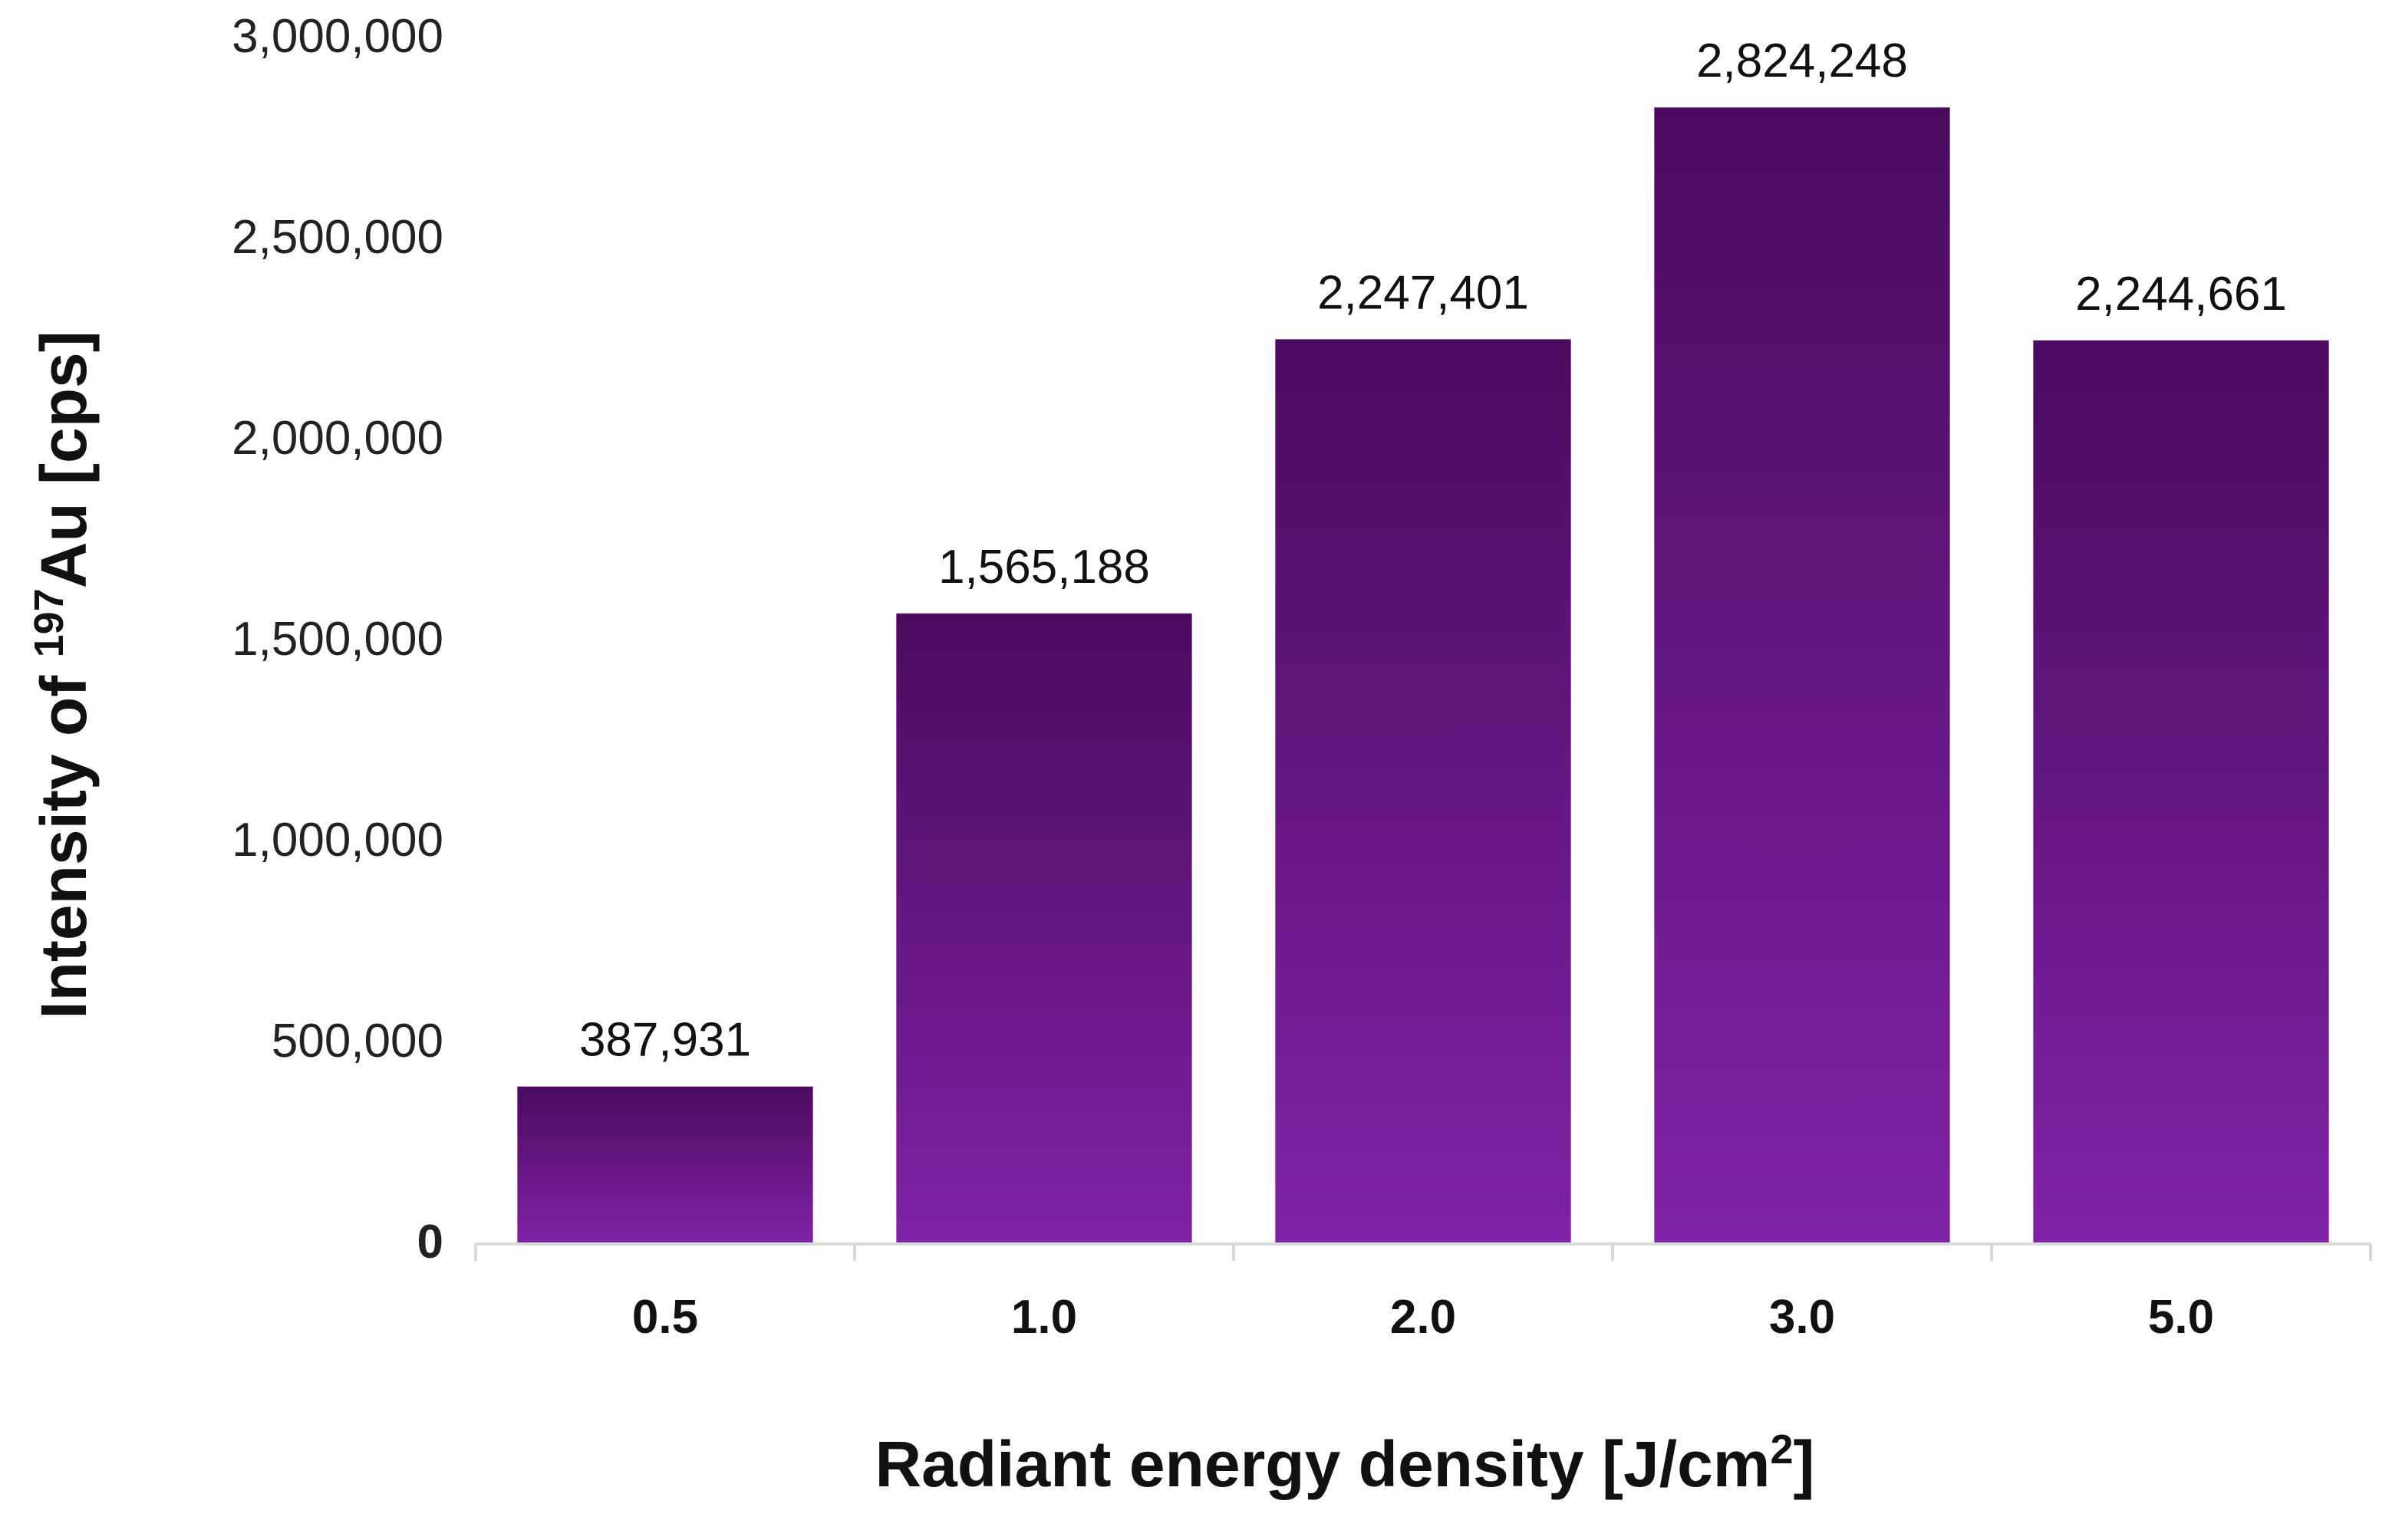 The height and width of the screenshot is (1540, 2402). What do you see at coordinates (1044, 1317) in the screenshot?
I see `x-tick-label: 1.0` at bounding box center [1044, 1317].